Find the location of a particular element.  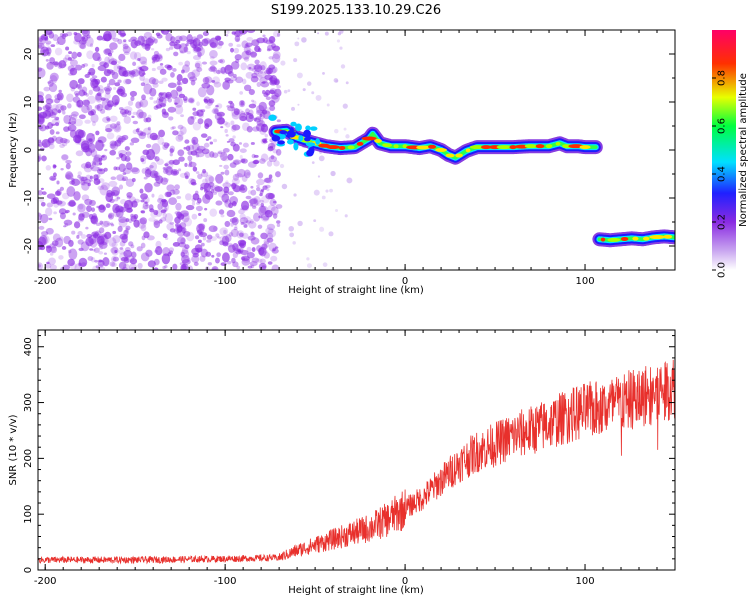

ridge-fragment is located at coordinates (298, 127).